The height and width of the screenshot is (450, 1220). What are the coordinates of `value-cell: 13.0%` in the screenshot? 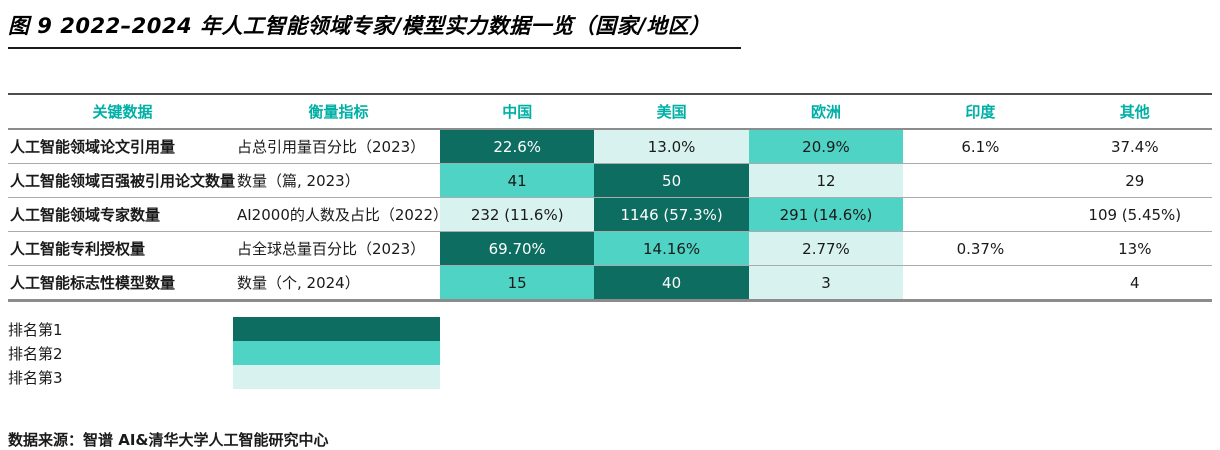 It's located at (671, 146).